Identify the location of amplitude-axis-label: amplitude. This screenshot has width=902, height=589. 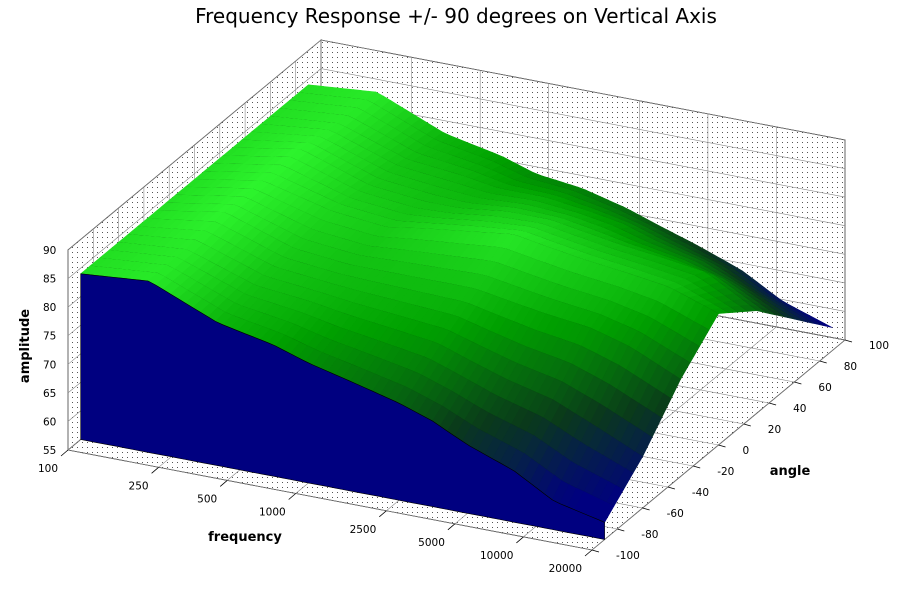
(25, 346).